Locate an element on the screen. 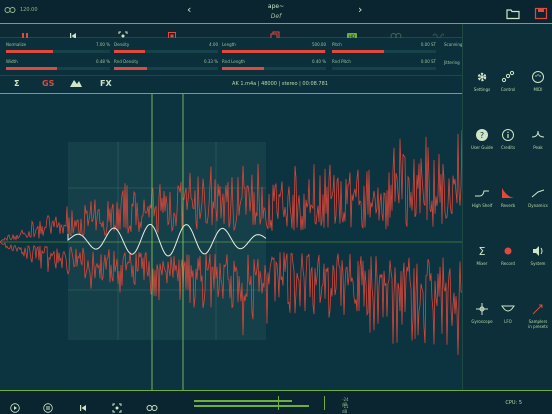 Image resolution: width=552 pixels, height=414 pixels. param-value: 0.33 % is located at coordinates (211, 61).